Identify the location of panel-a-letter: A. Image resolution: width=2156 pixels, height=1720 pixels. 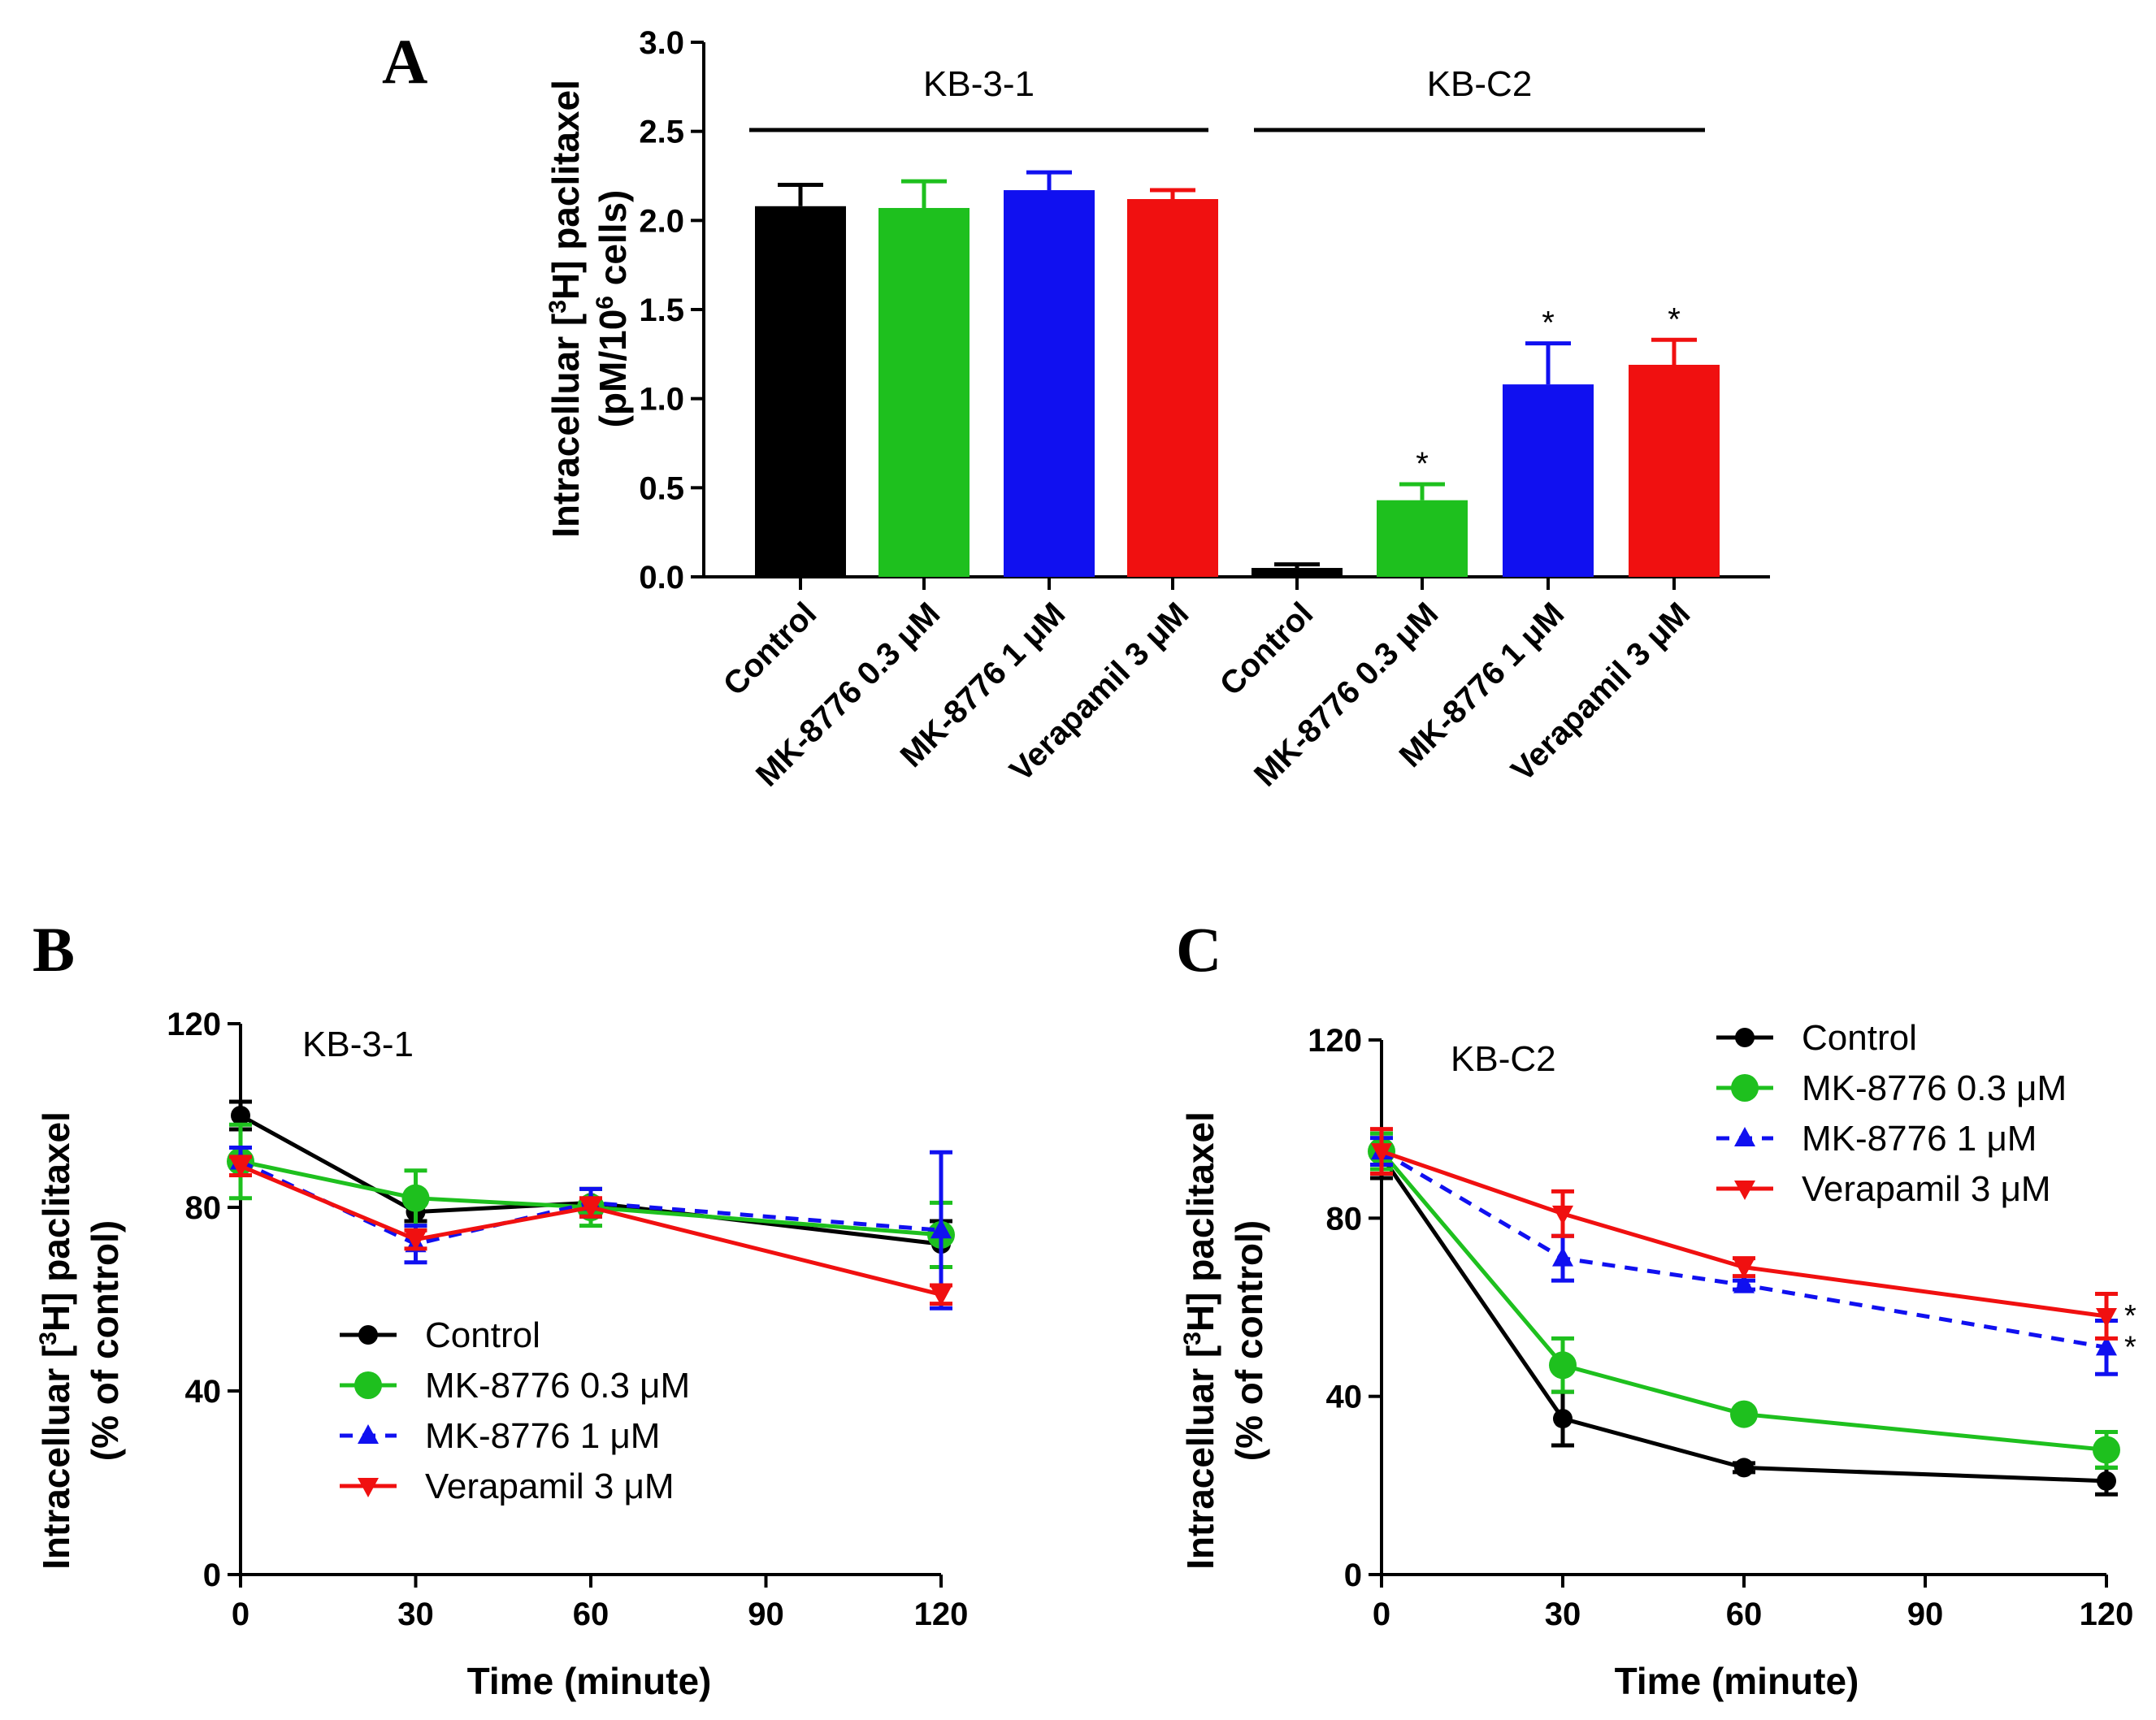
(405, 62).